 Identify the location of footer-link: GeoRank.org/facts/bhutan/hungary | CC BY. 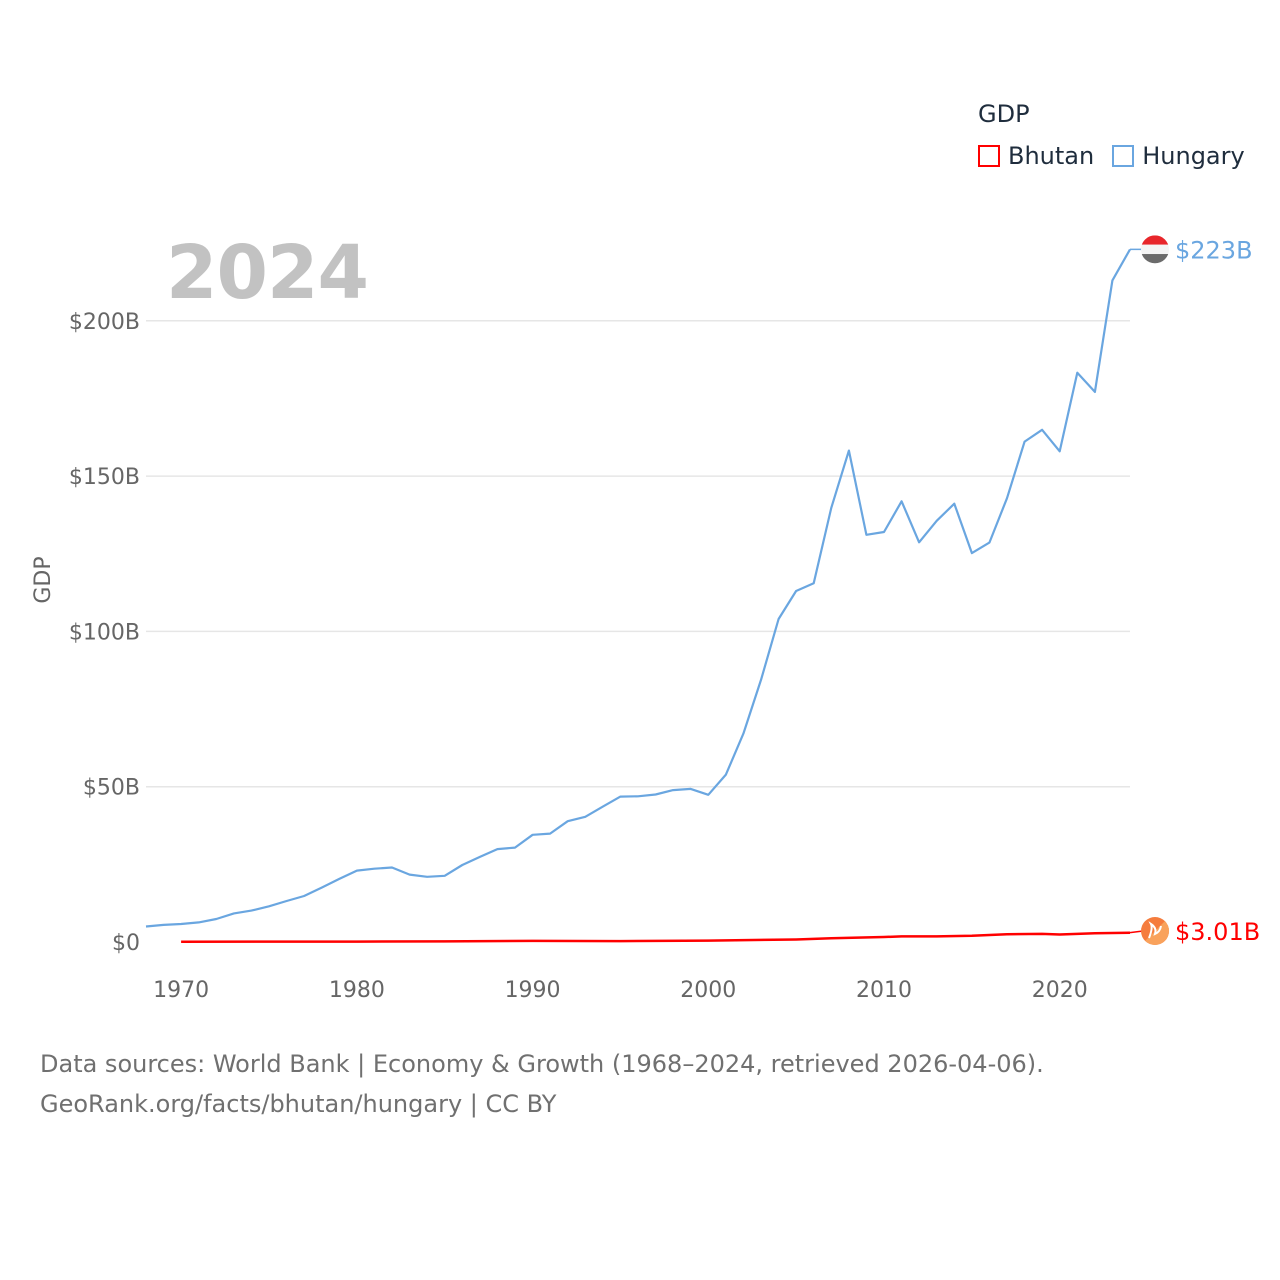
(298, 1104).